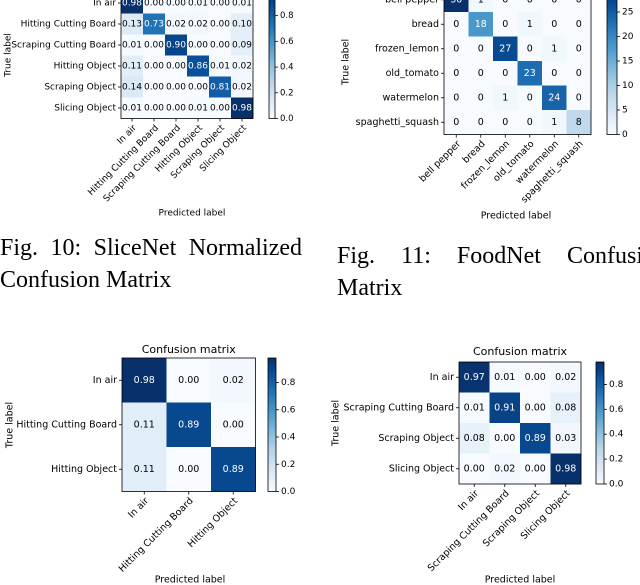 The width and height of the screenshot is (640, 585). I want to click on cell-label: 0.98, so click(132, 4).